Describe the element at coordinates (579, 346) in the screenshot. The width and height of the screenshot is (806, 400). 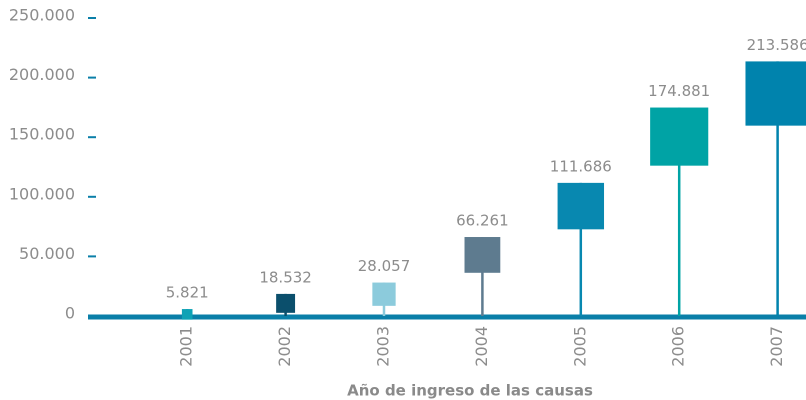
I see `x-tick-label: 2005` at that location.